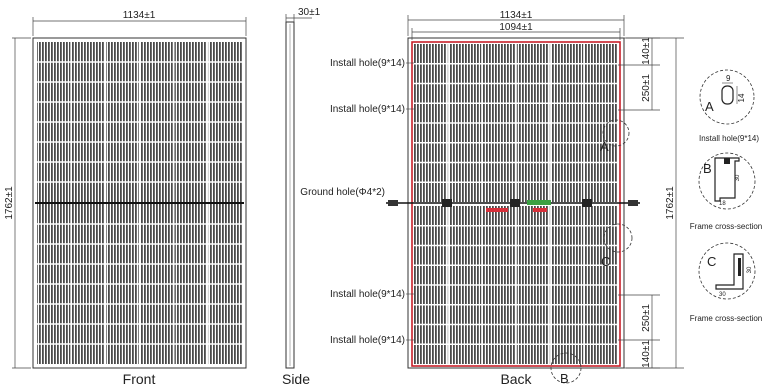  Describe the element at coordinates (21, 203) in the screenshot. I see `front-height-dimension` at that location.